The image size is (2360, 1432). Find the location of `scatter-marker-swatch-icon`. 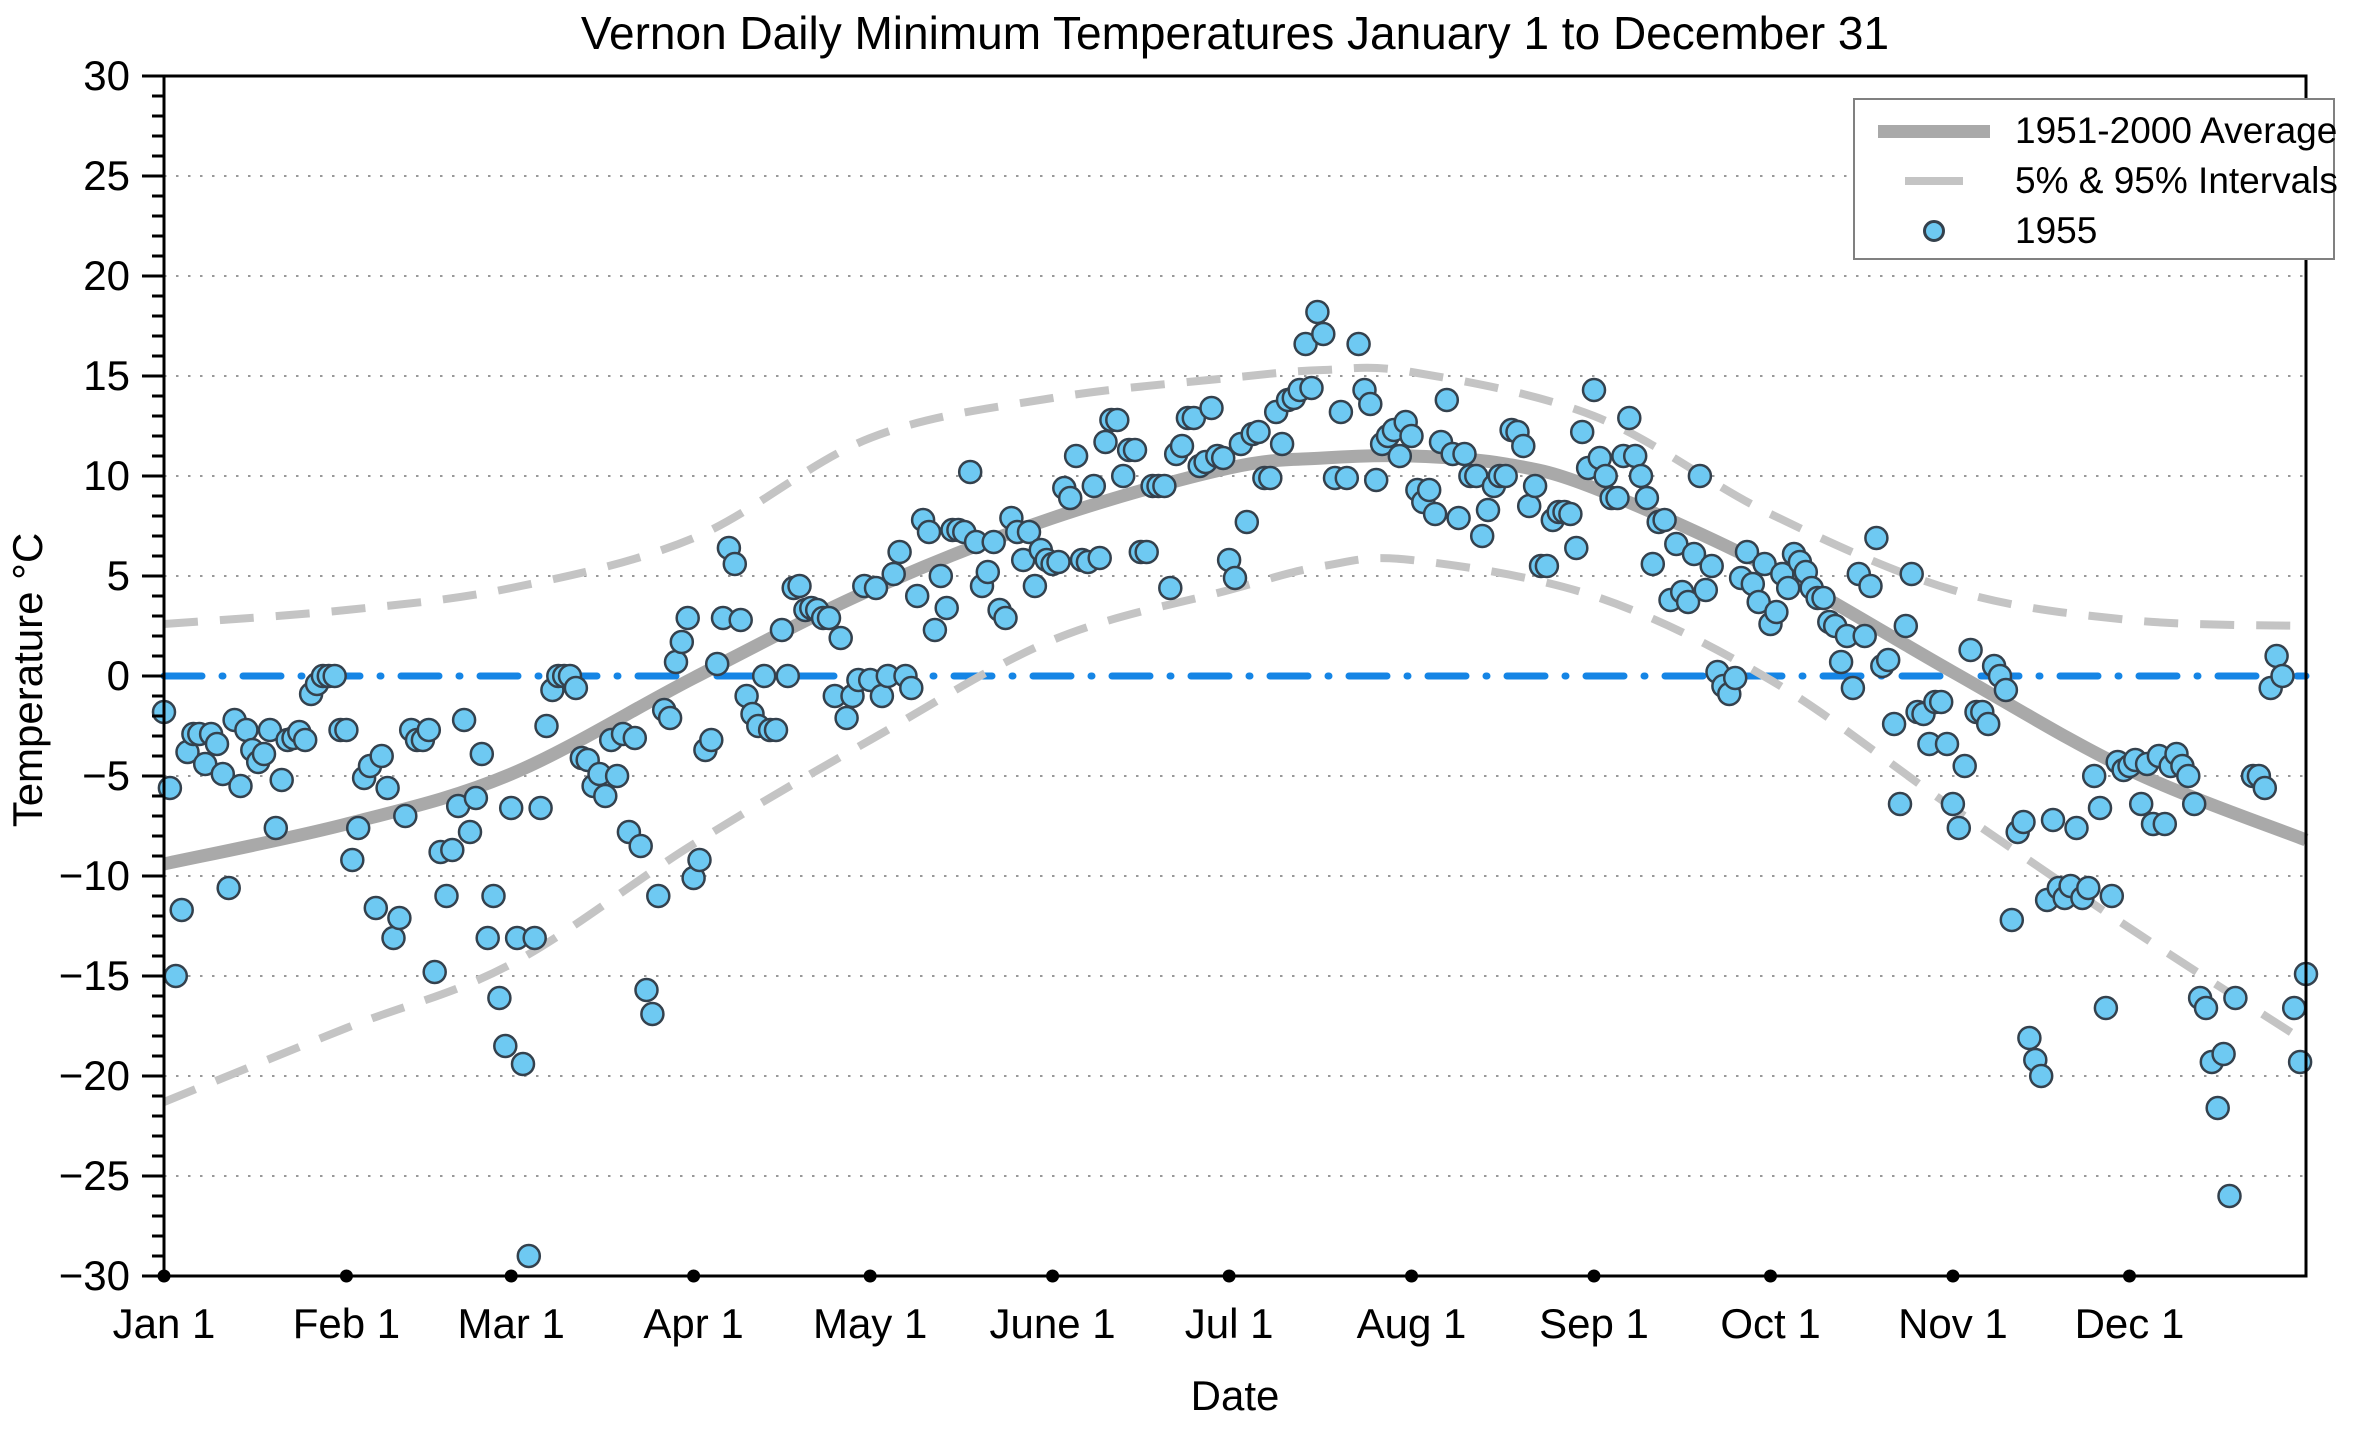

scatter-marker-swatch-icon is located at coordinates (1934, 231).